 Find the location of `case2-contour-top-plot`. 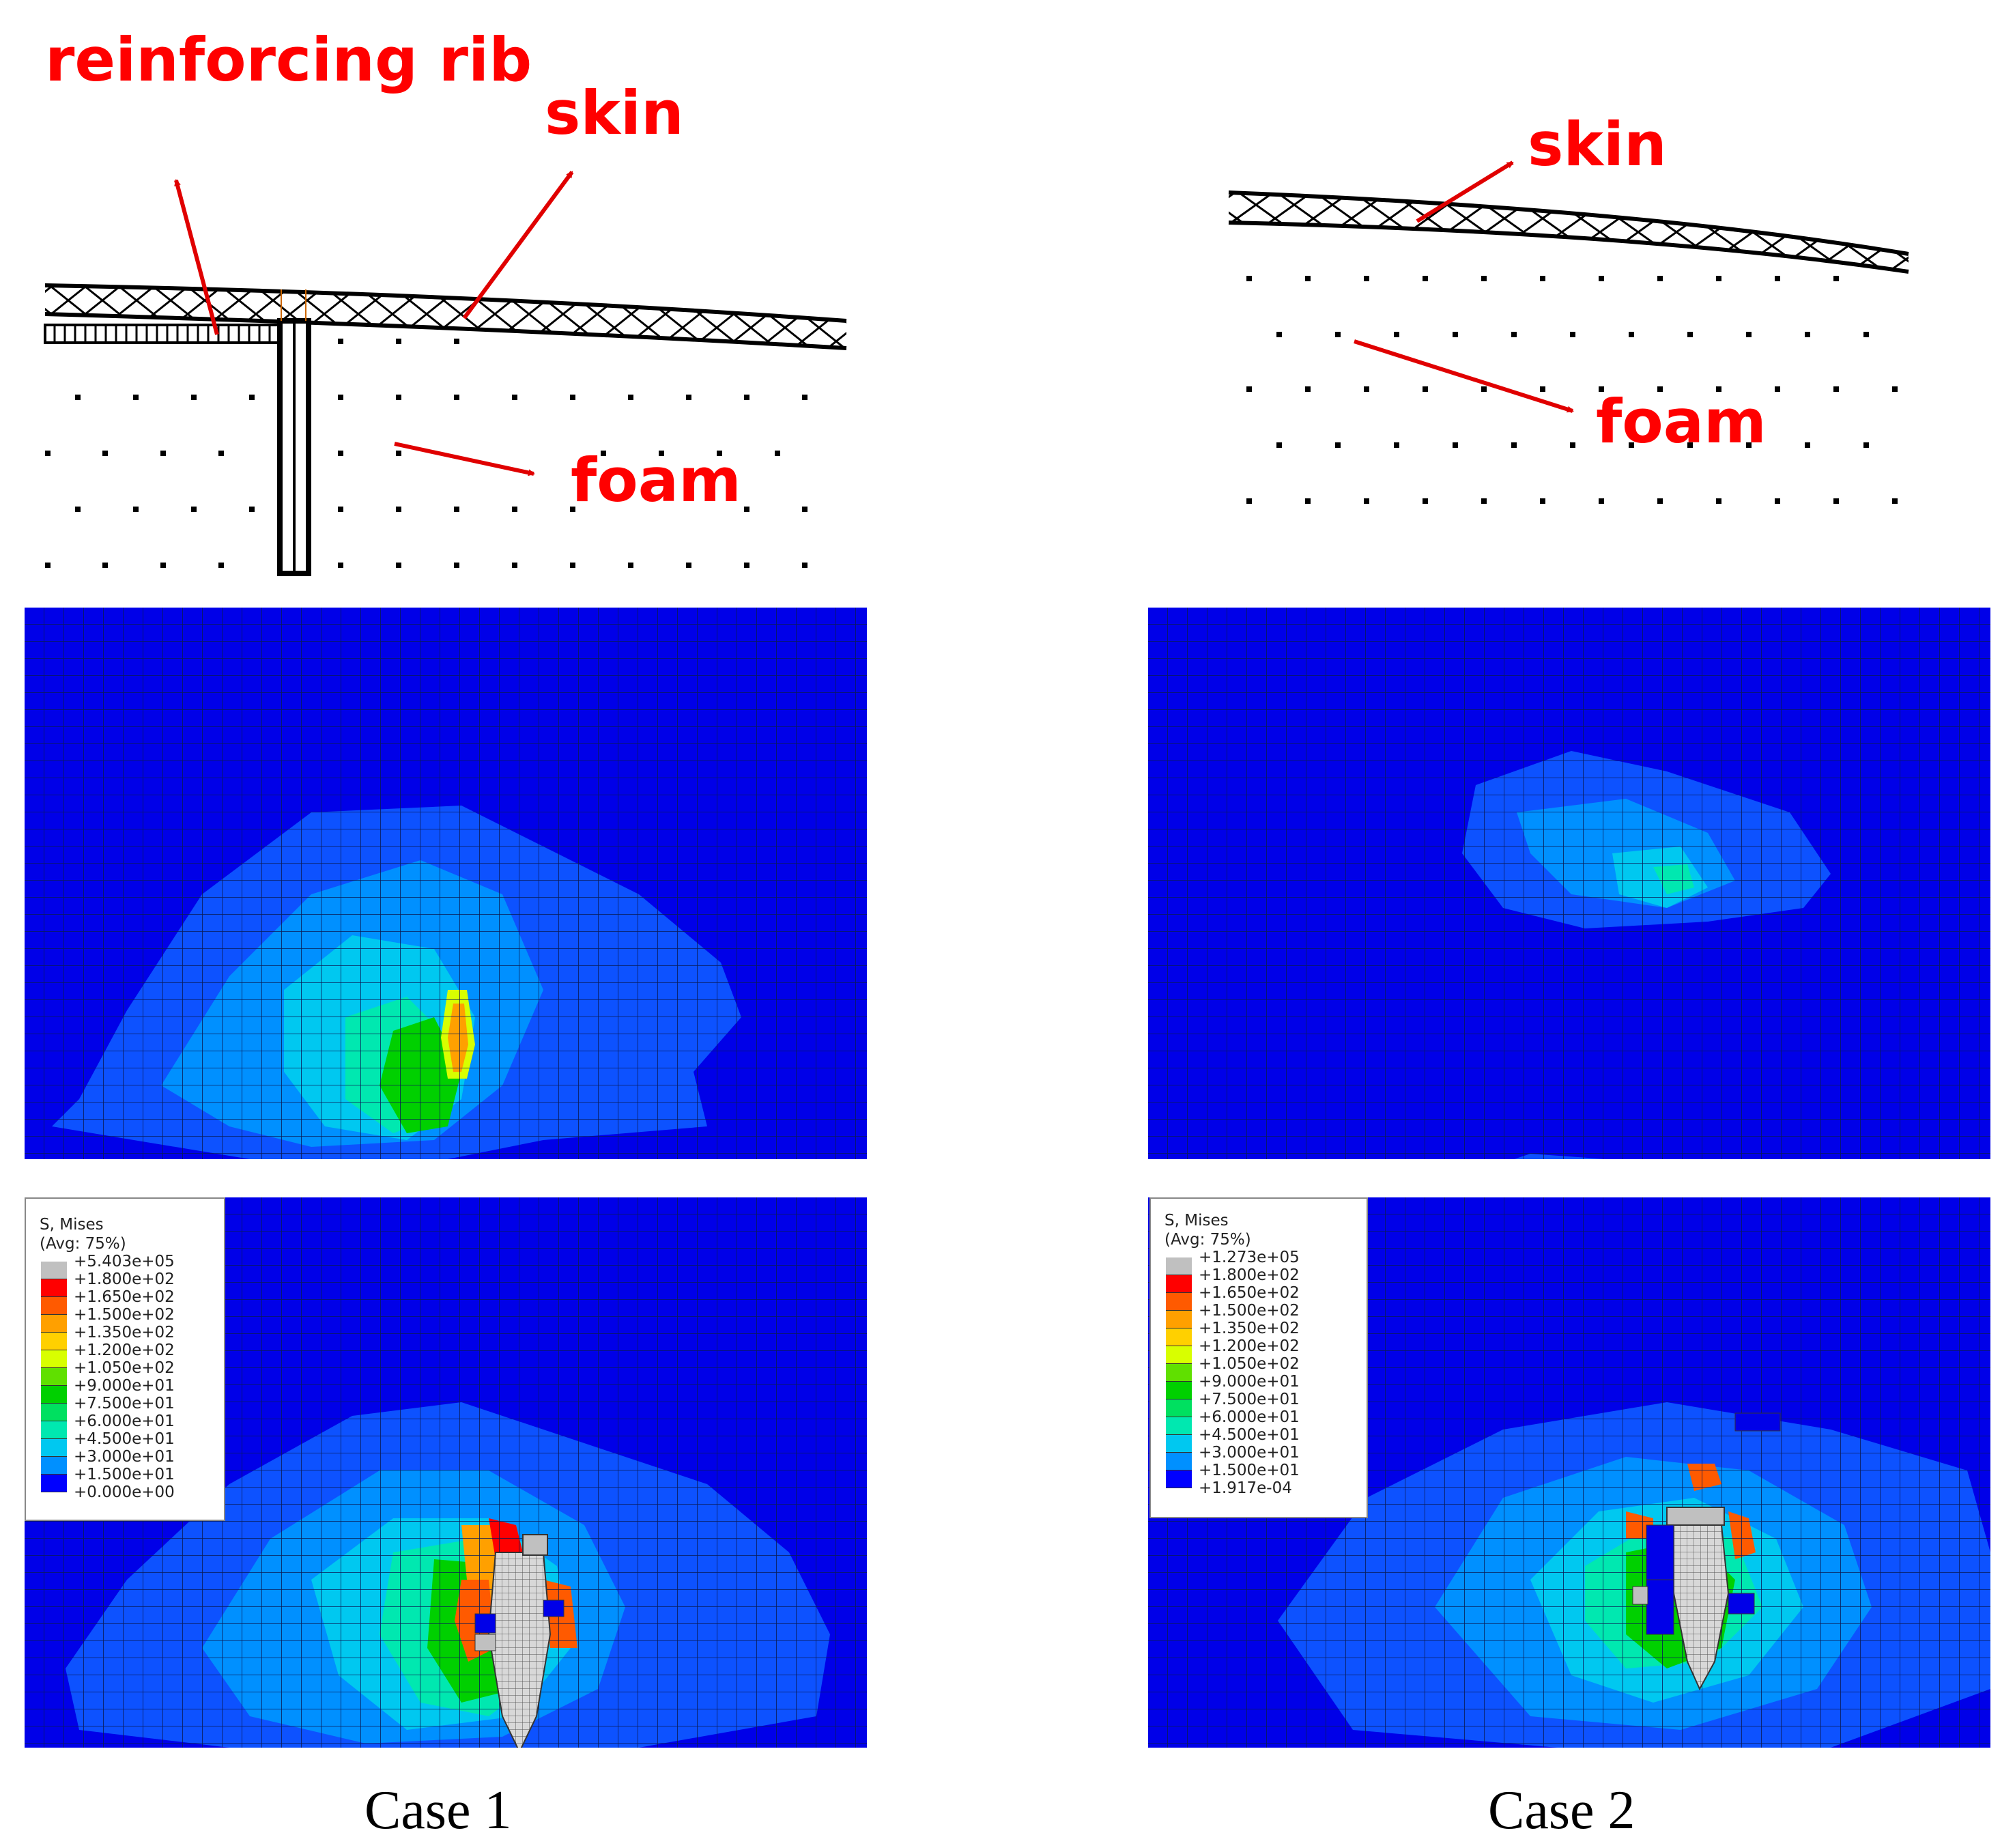

case2-contour-top-plot is located at coordinates (1569, 887).